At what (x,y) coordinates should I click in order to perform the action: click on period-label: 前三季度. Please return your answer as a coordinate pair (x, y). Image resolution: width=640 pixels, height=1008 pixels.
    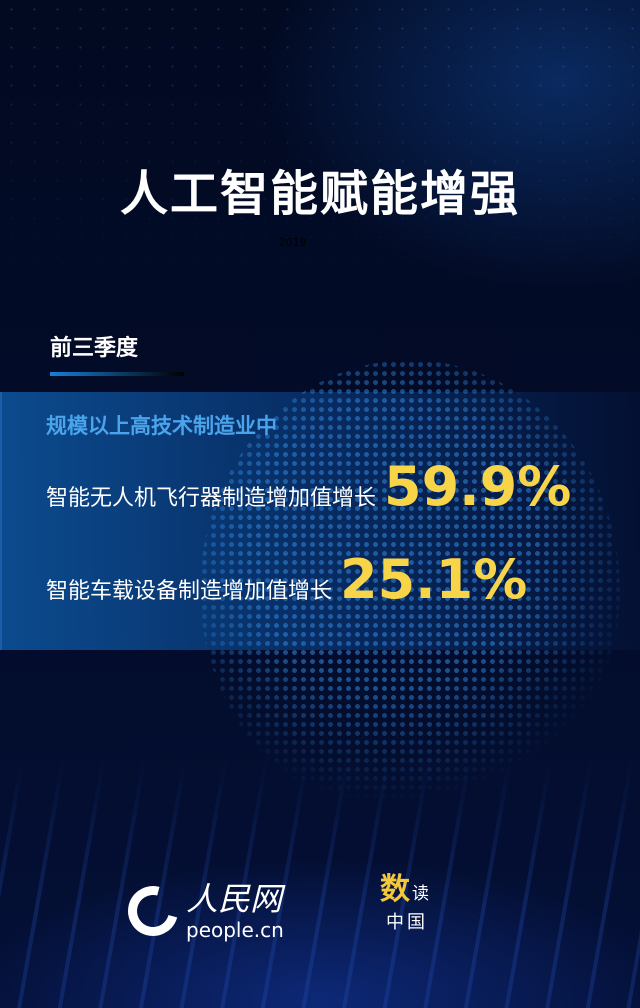
    Looking at the image, I should click on (94, 348).